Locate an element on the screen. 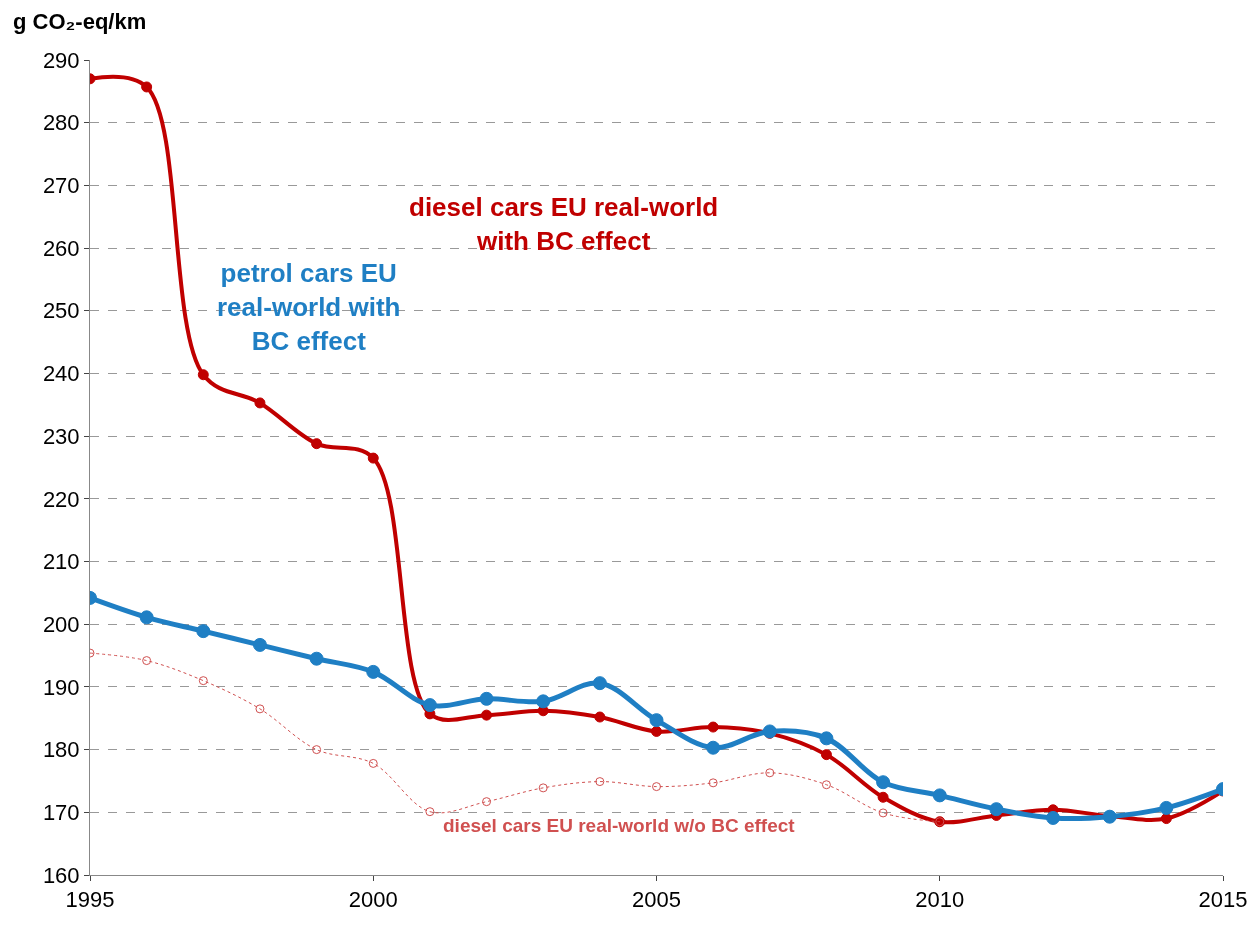  x-tick-label: 2015 is located at coordinates (1223, 900).